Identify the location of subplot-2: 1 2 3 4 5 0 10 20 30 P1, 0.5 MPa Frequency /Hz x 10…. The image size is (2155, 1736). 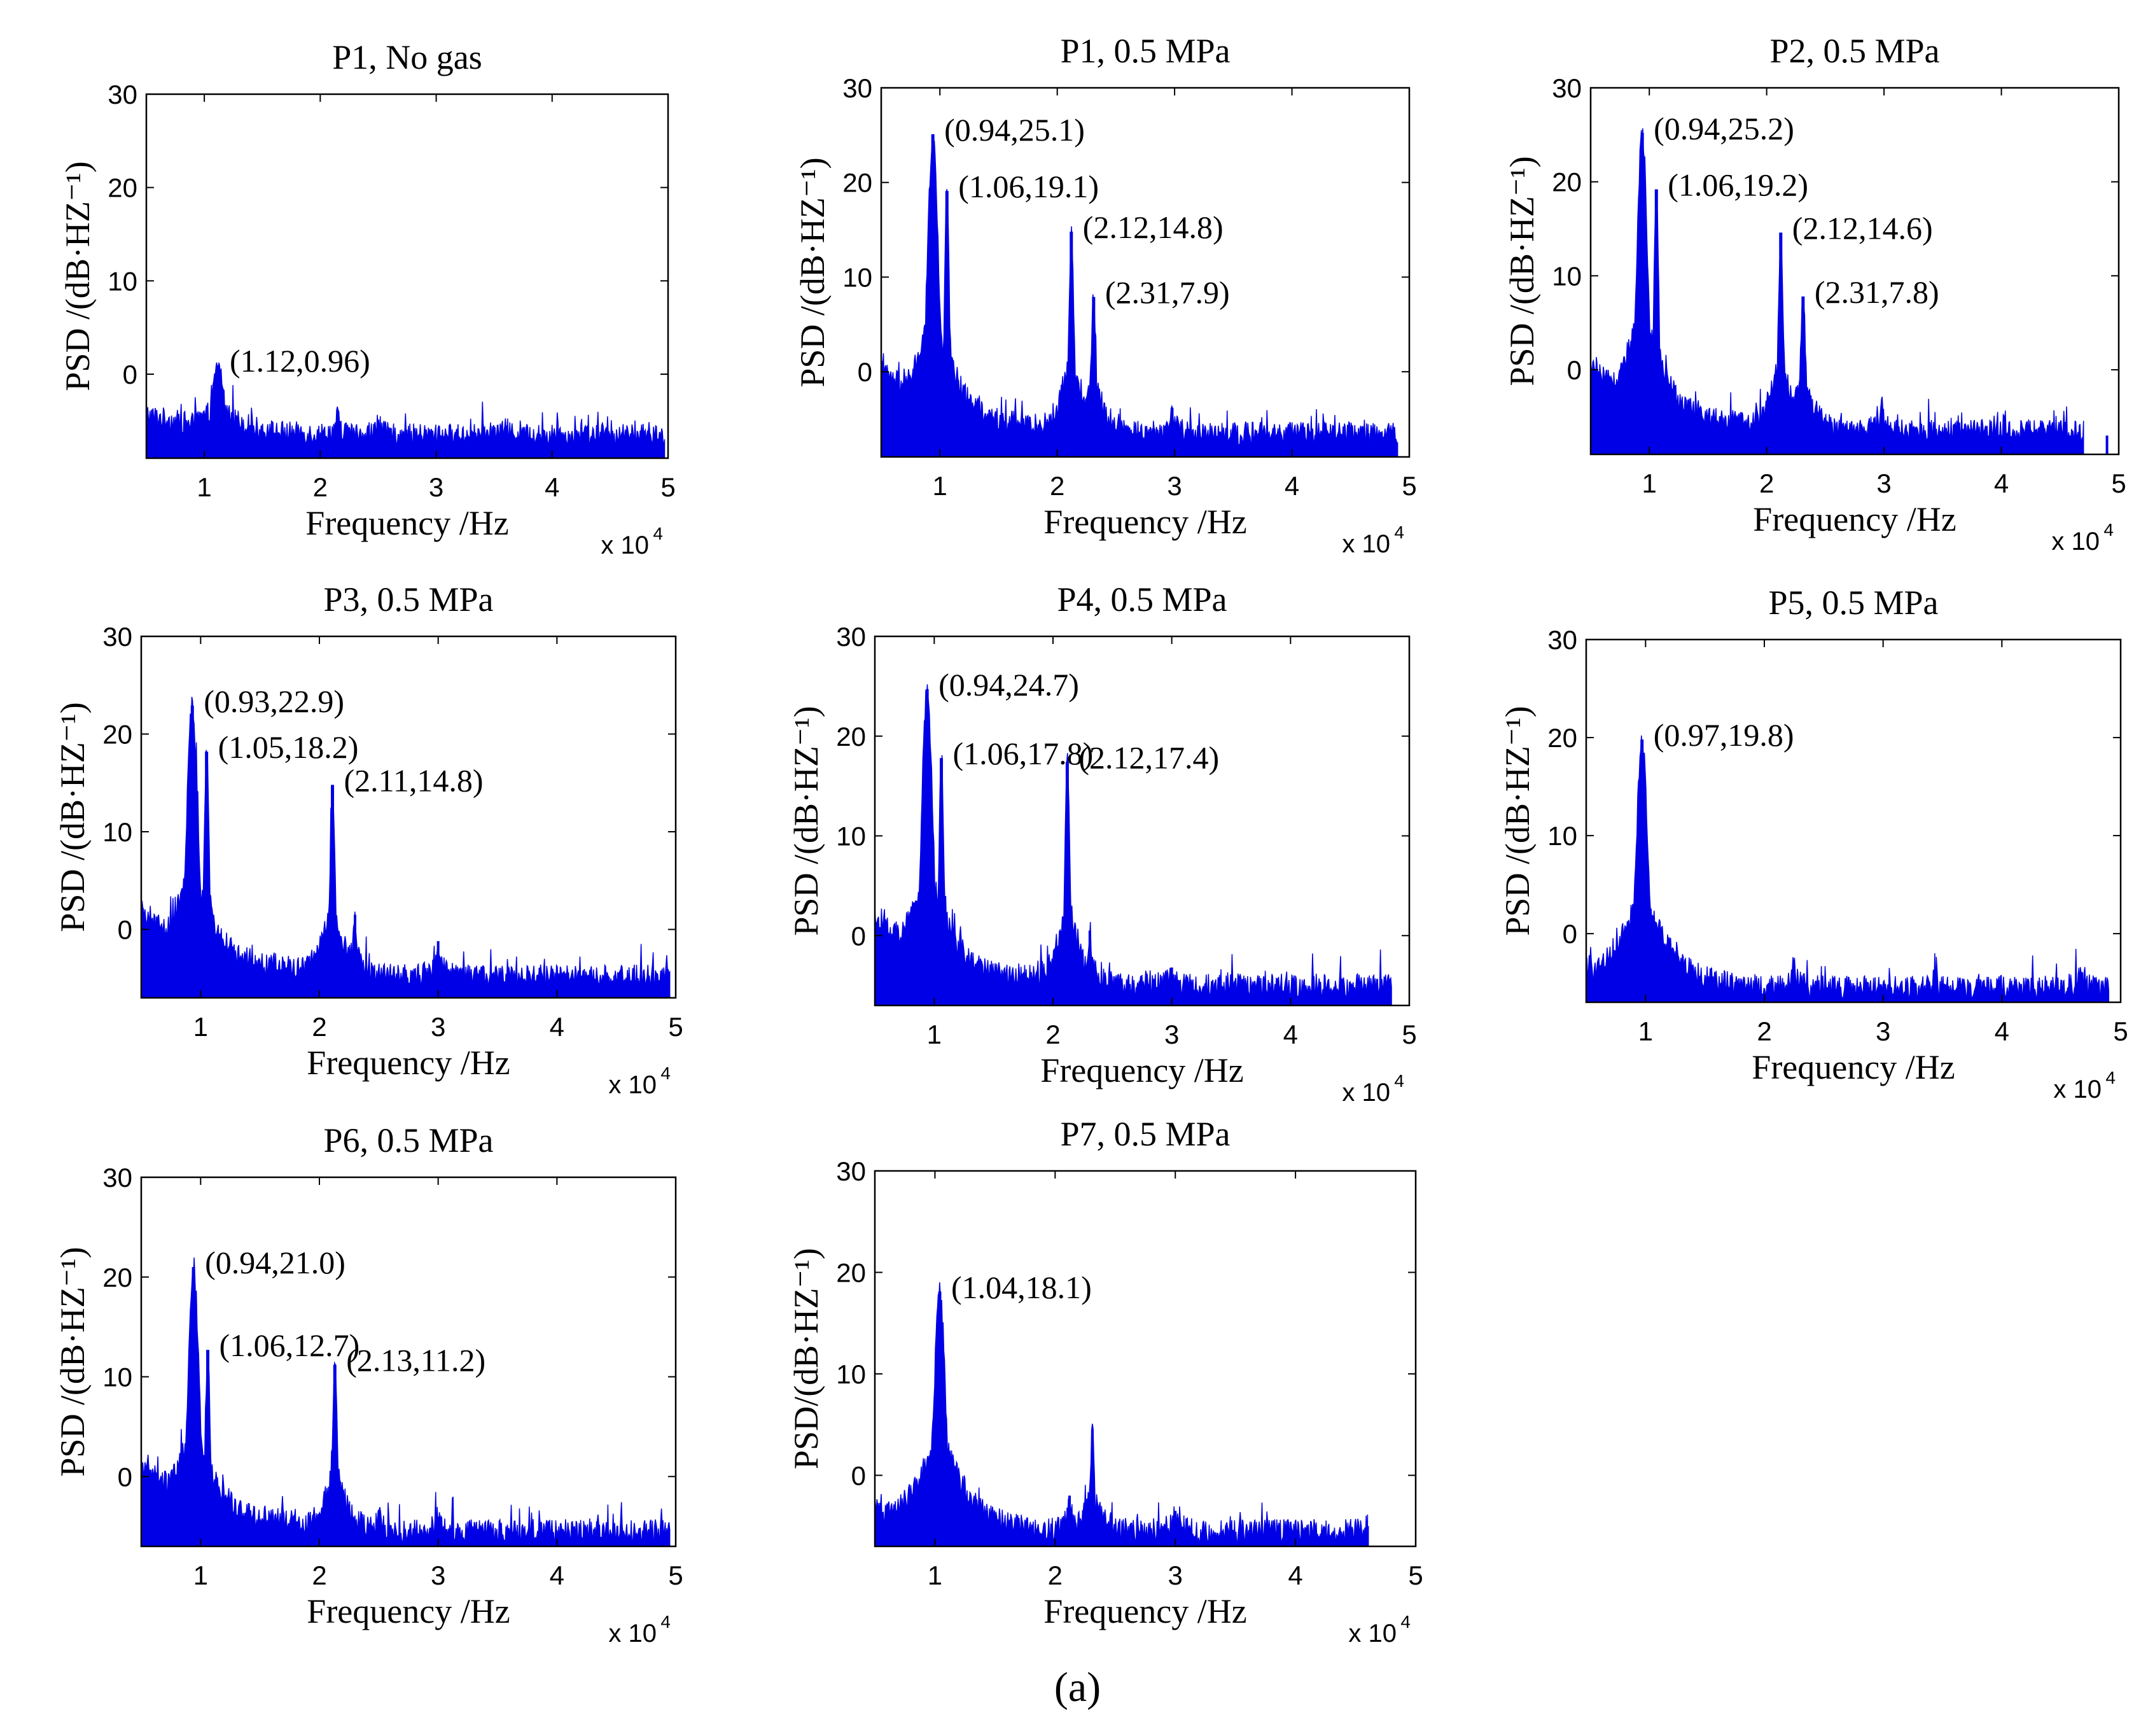
(1105, 295).